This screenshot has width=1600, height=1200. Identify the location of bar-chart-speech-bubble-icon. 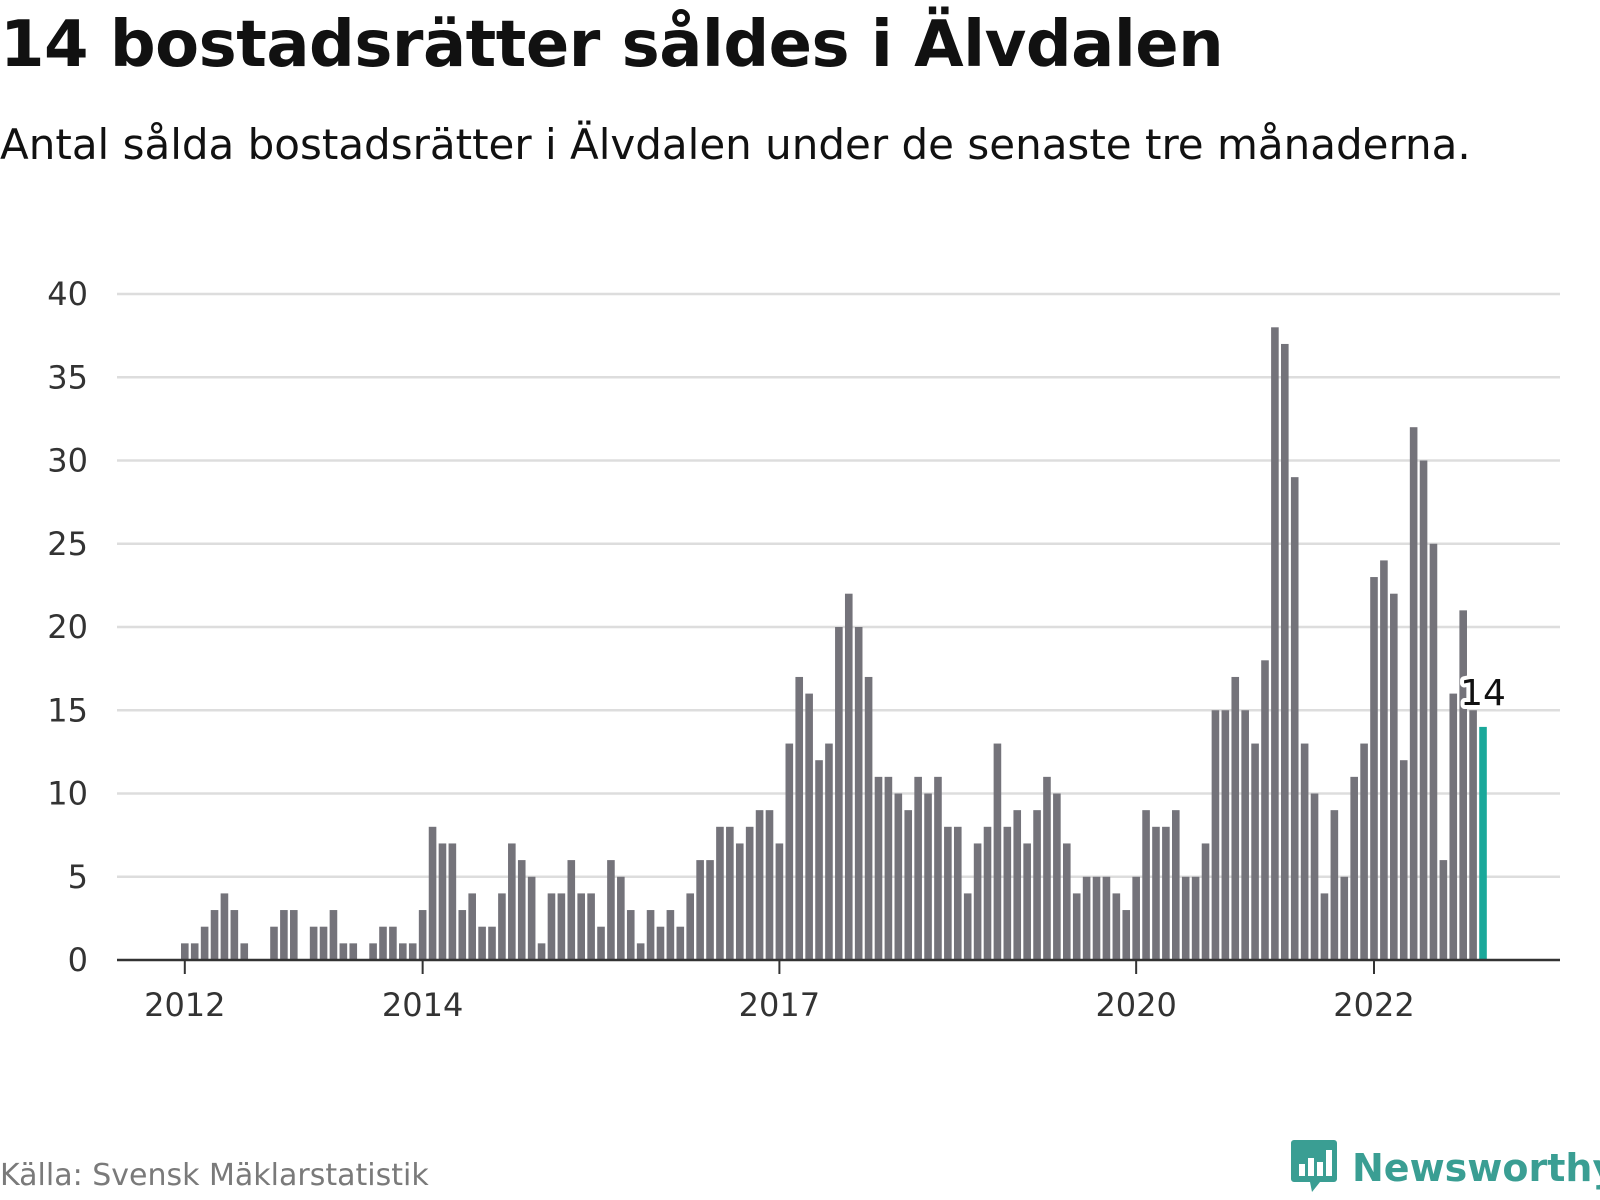
(1314, 1168).